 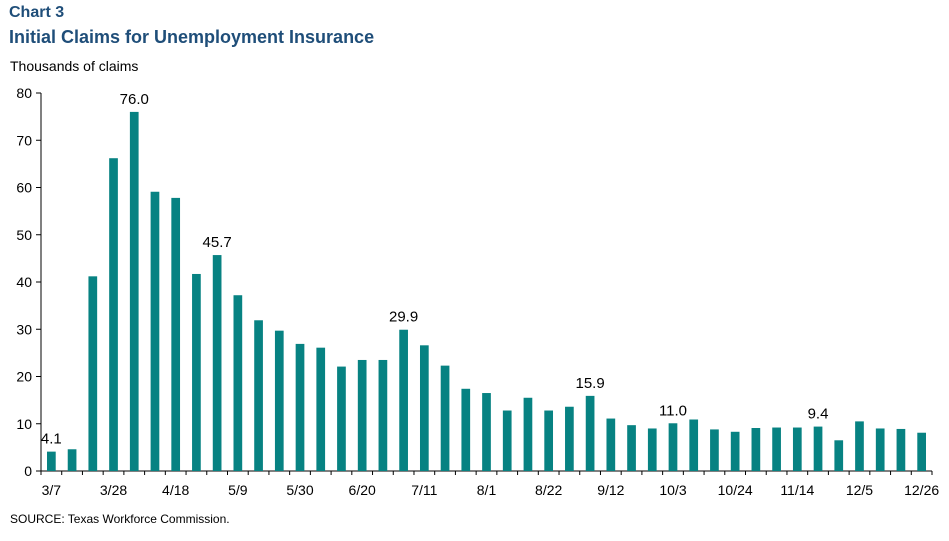 What do you see at coordinates (134, 99) in the screenshot?
I see `data-label: 76.0` at bounding box center [134, 99].